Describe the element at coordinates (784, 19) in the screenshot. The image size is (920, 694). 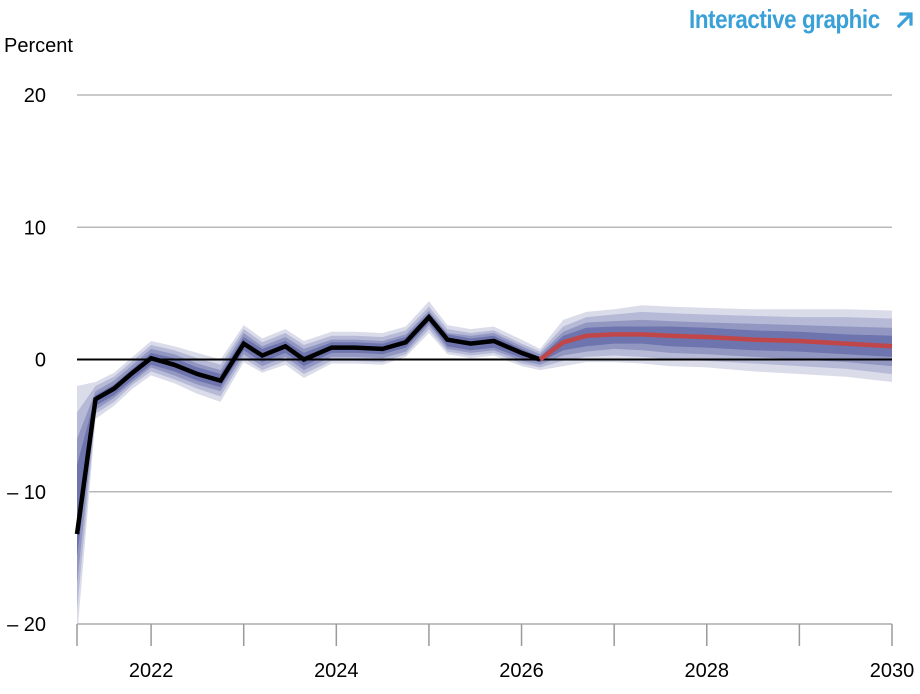
I see `interactive-graphic-label: Interactive graphic` at that location.